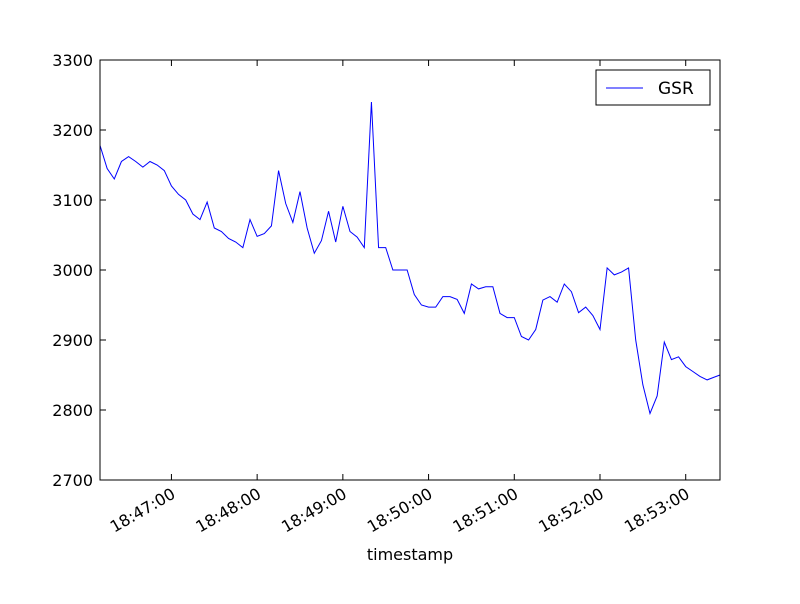  I want to click on y-tick-label: 3100, so click(72, 200).